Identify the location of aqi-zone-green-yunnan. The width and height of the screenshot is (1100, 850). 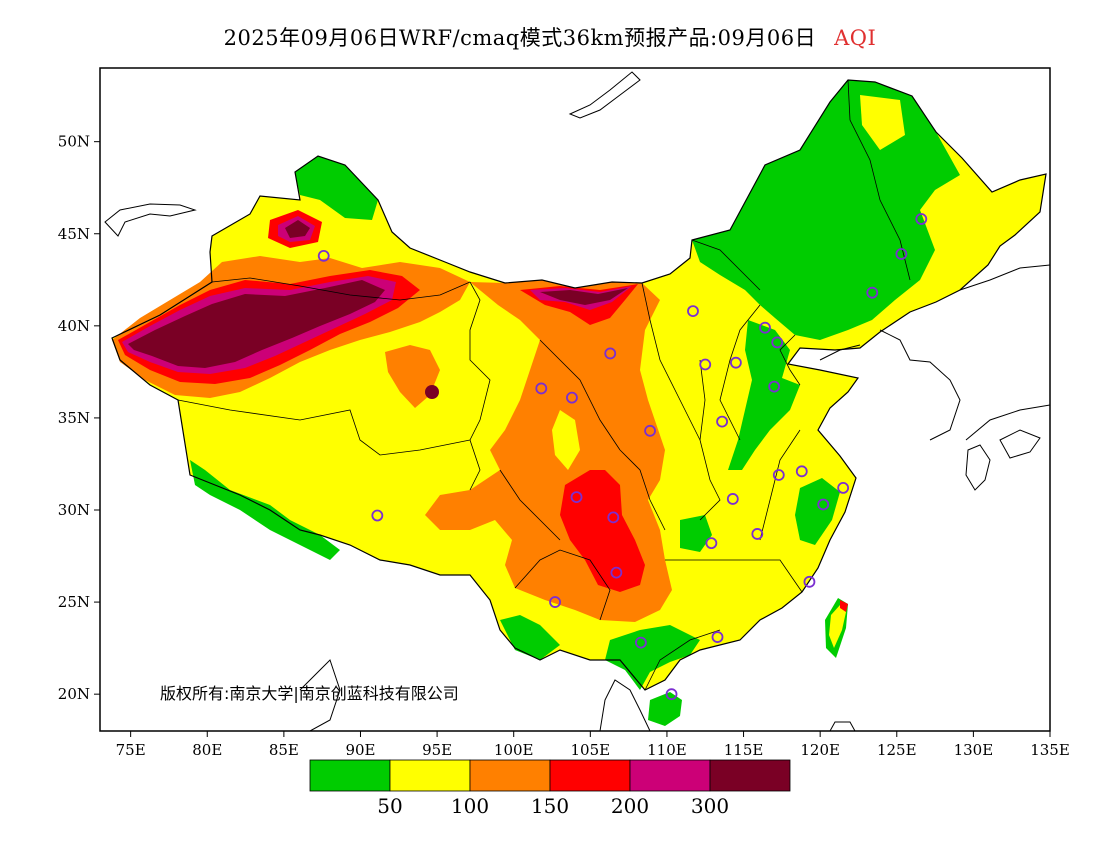
(530, 637).